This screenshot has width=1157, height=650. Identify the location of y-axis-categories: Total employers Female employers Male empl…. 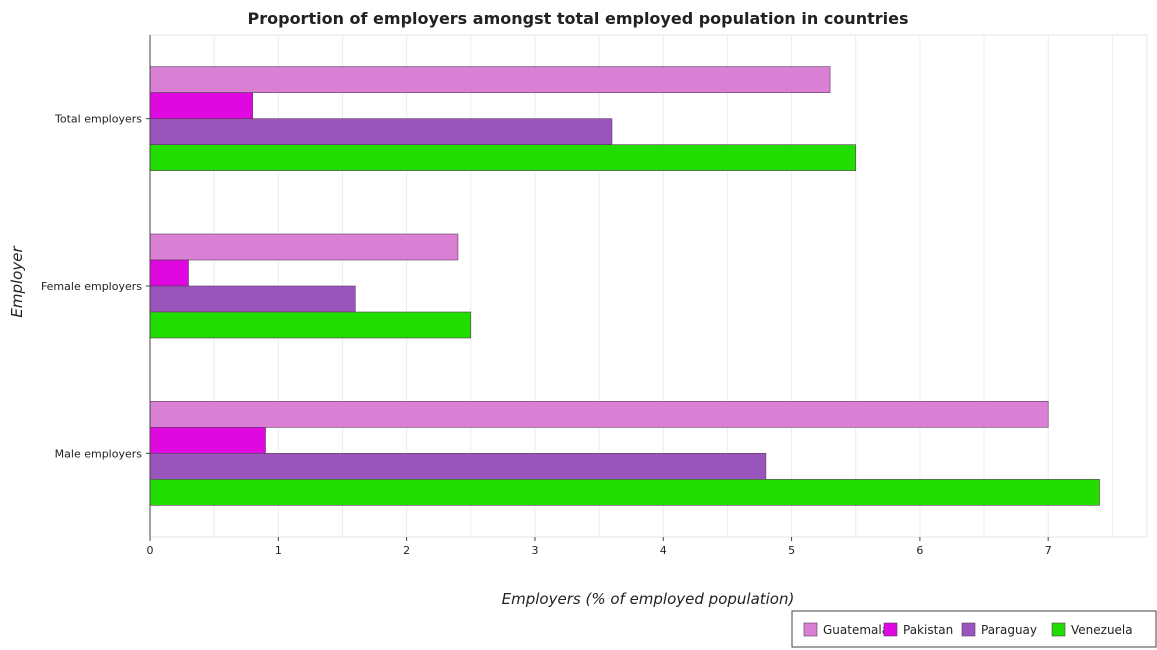
(95, 286).